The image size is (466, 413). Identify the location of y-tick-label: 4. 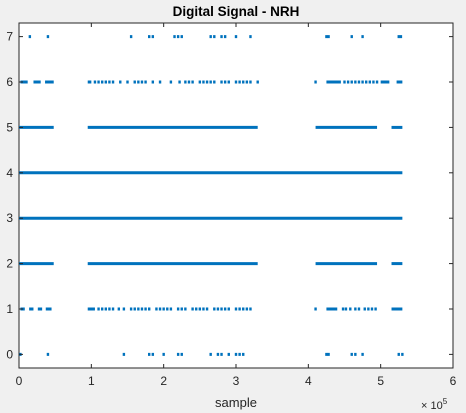
(9, 173).